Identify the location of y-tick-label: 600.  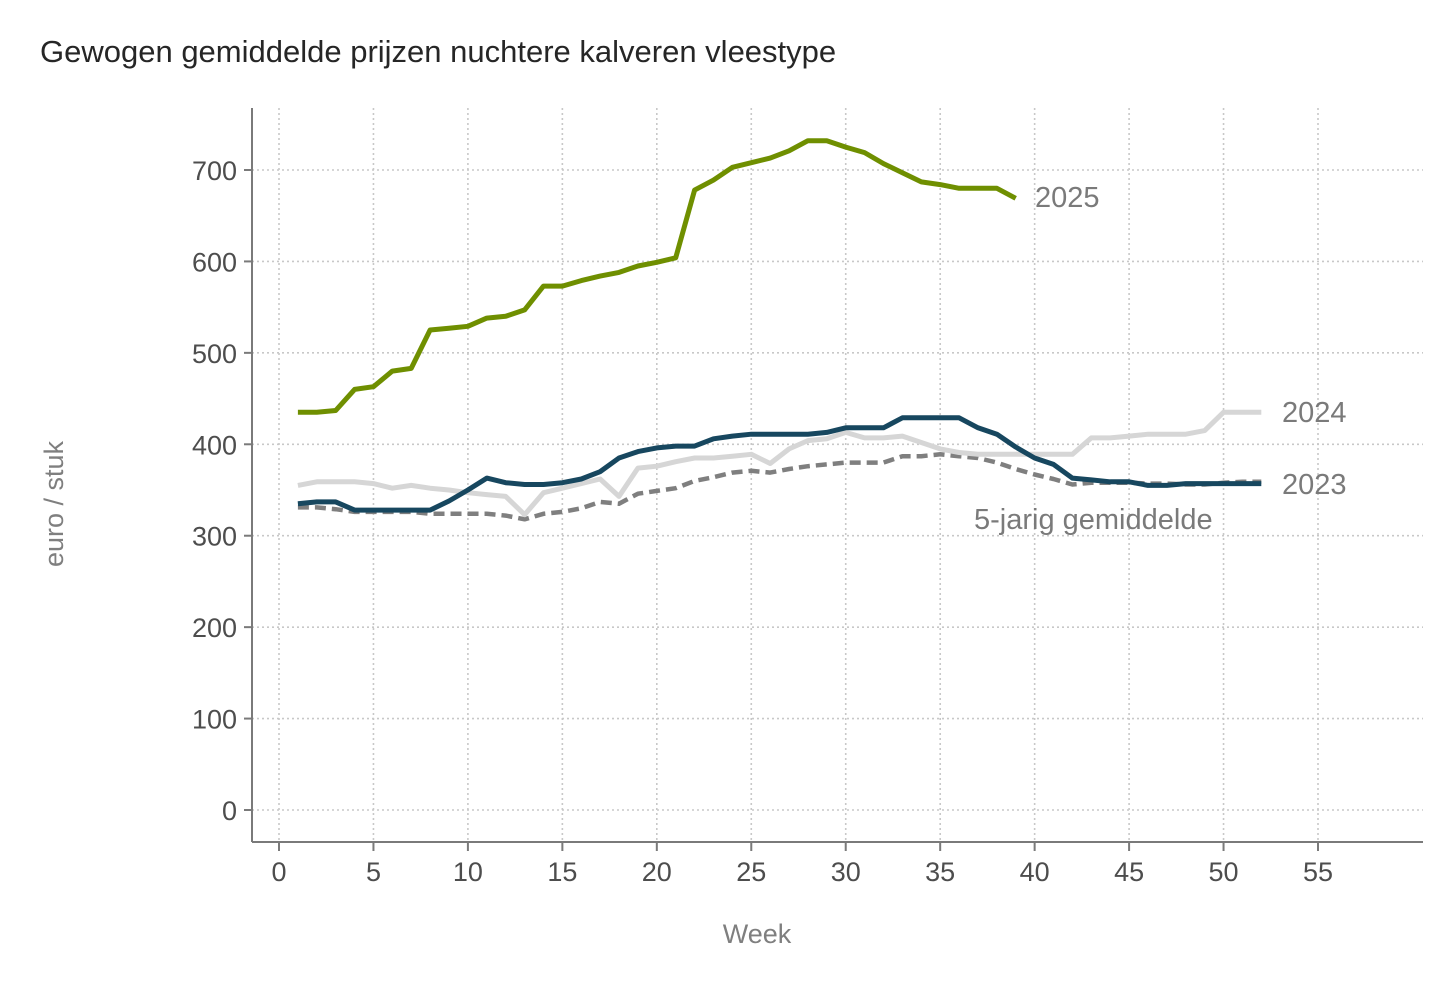
(214, 262).